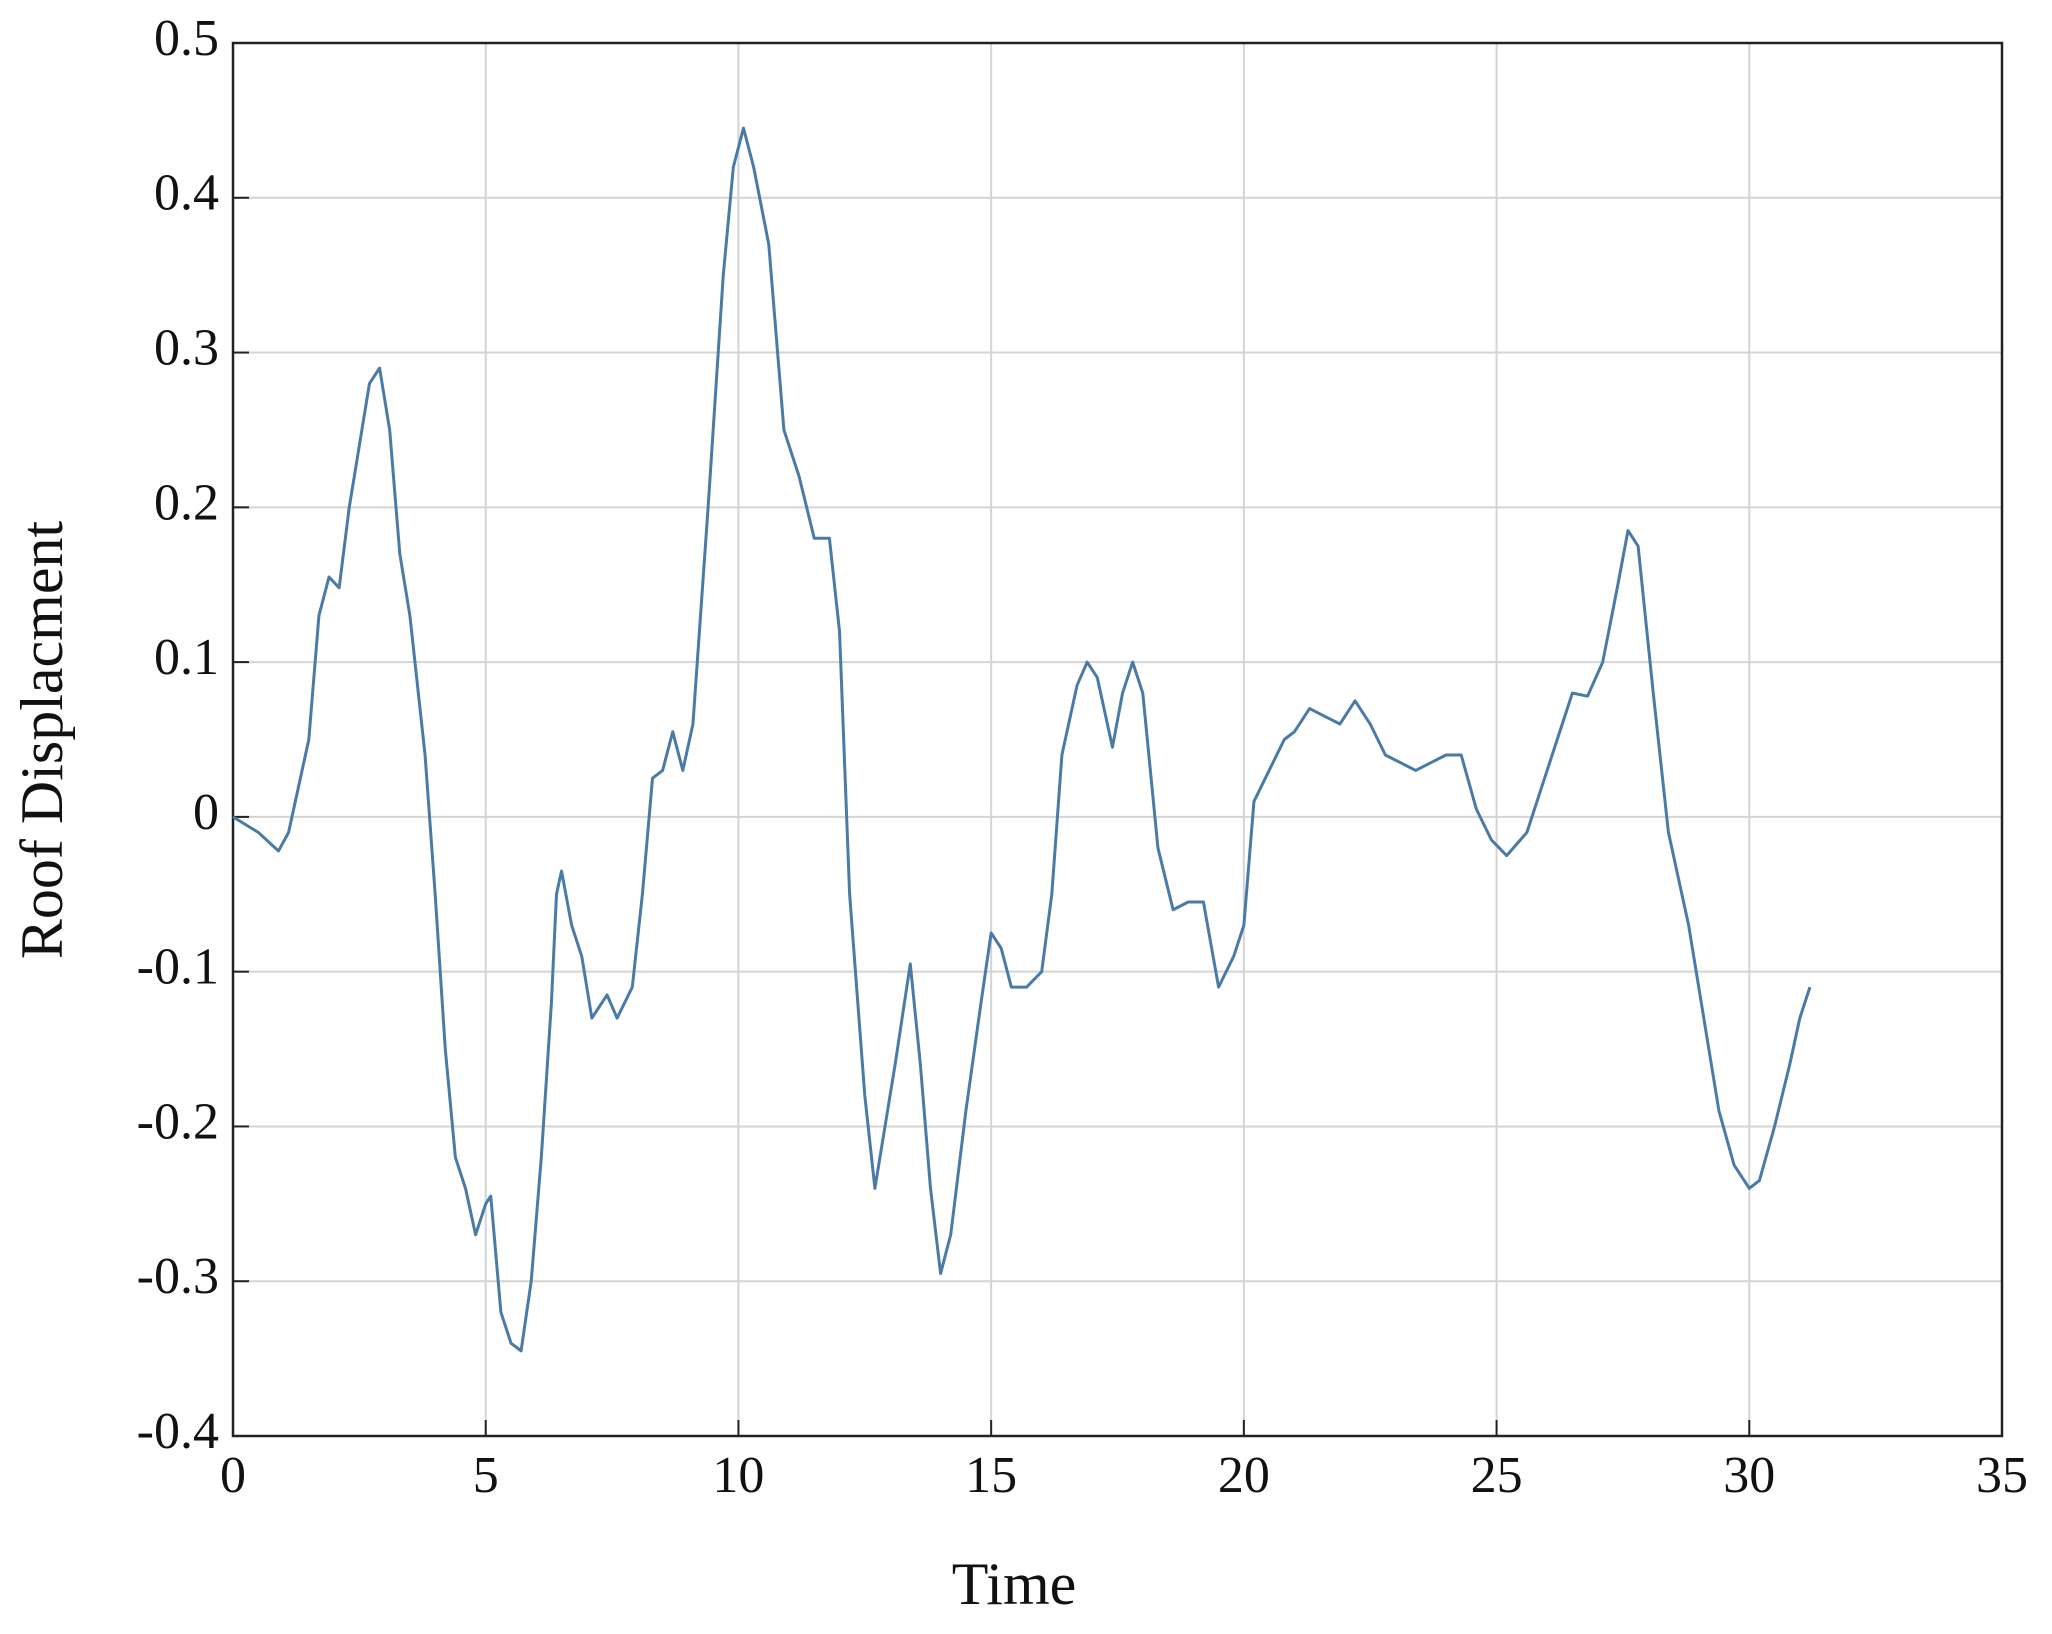  Describe the element at coordinates (178, 1121) in the screenshot. I see `y-tick-label: -0.2` at that location.